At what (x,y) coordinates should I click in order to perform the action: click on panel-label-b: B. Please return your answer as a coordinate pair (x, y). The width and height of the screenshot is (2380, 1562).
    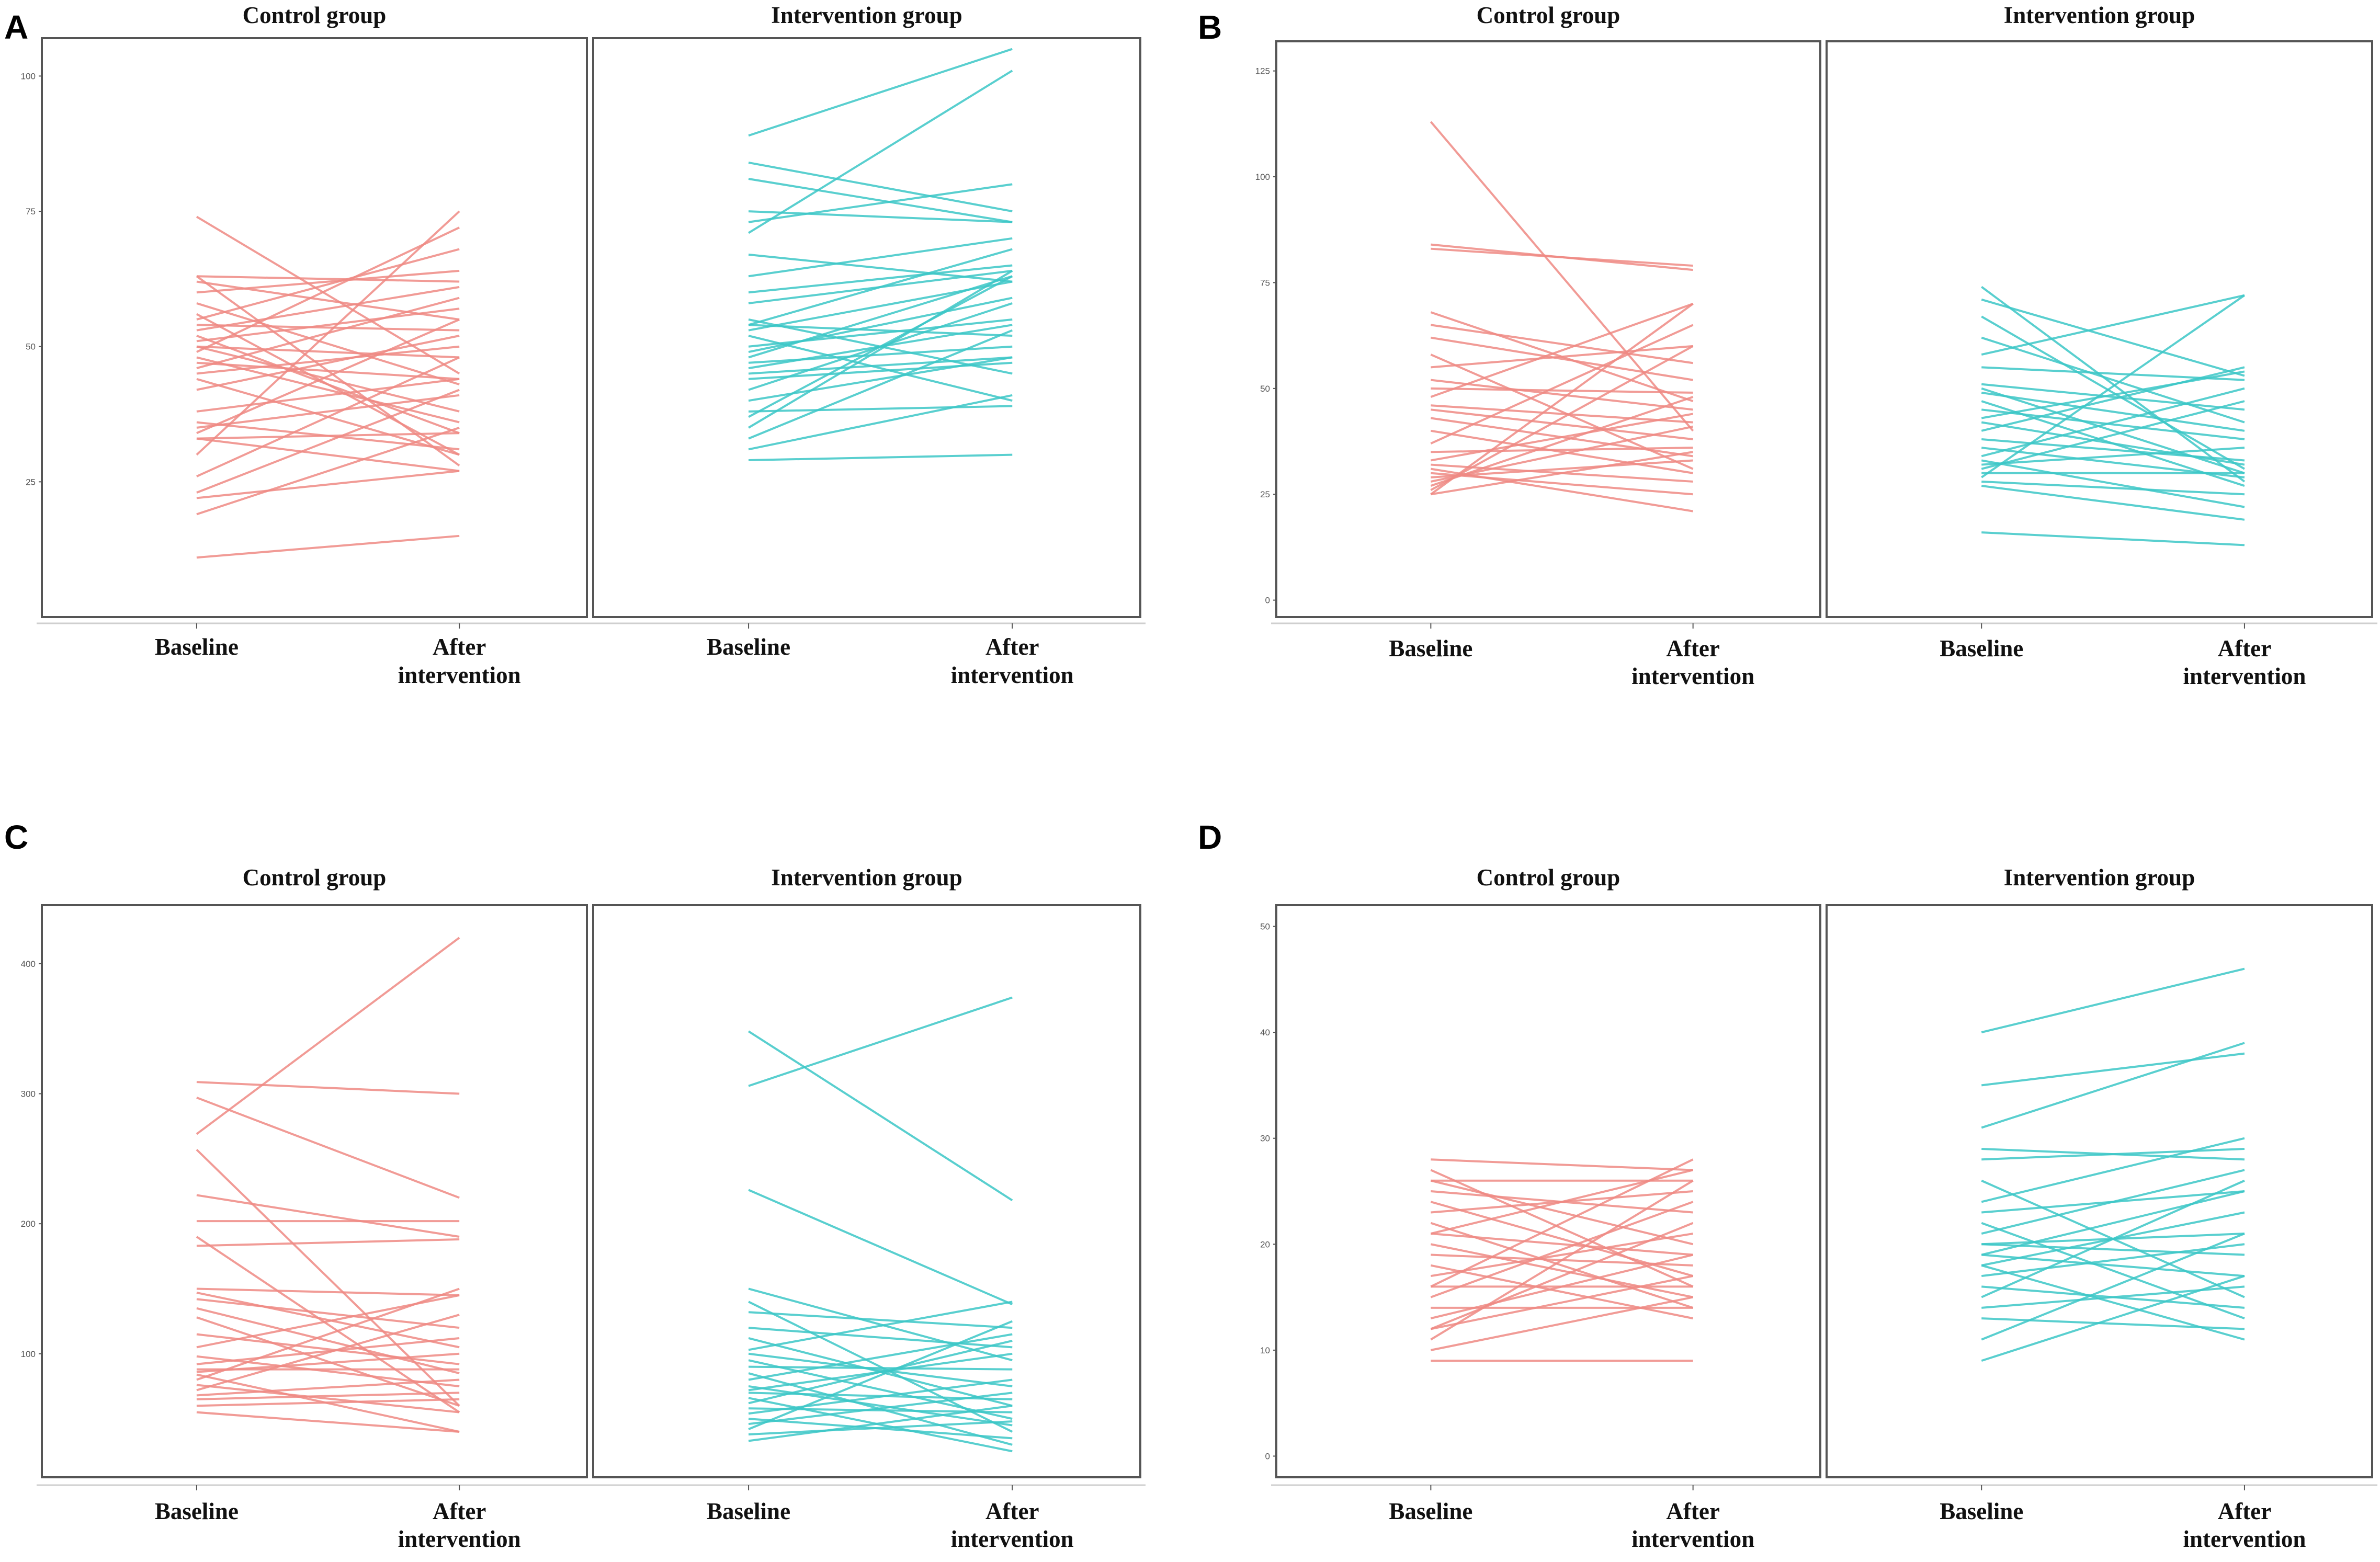
    Looking at the image, I should click on (1210, 27).